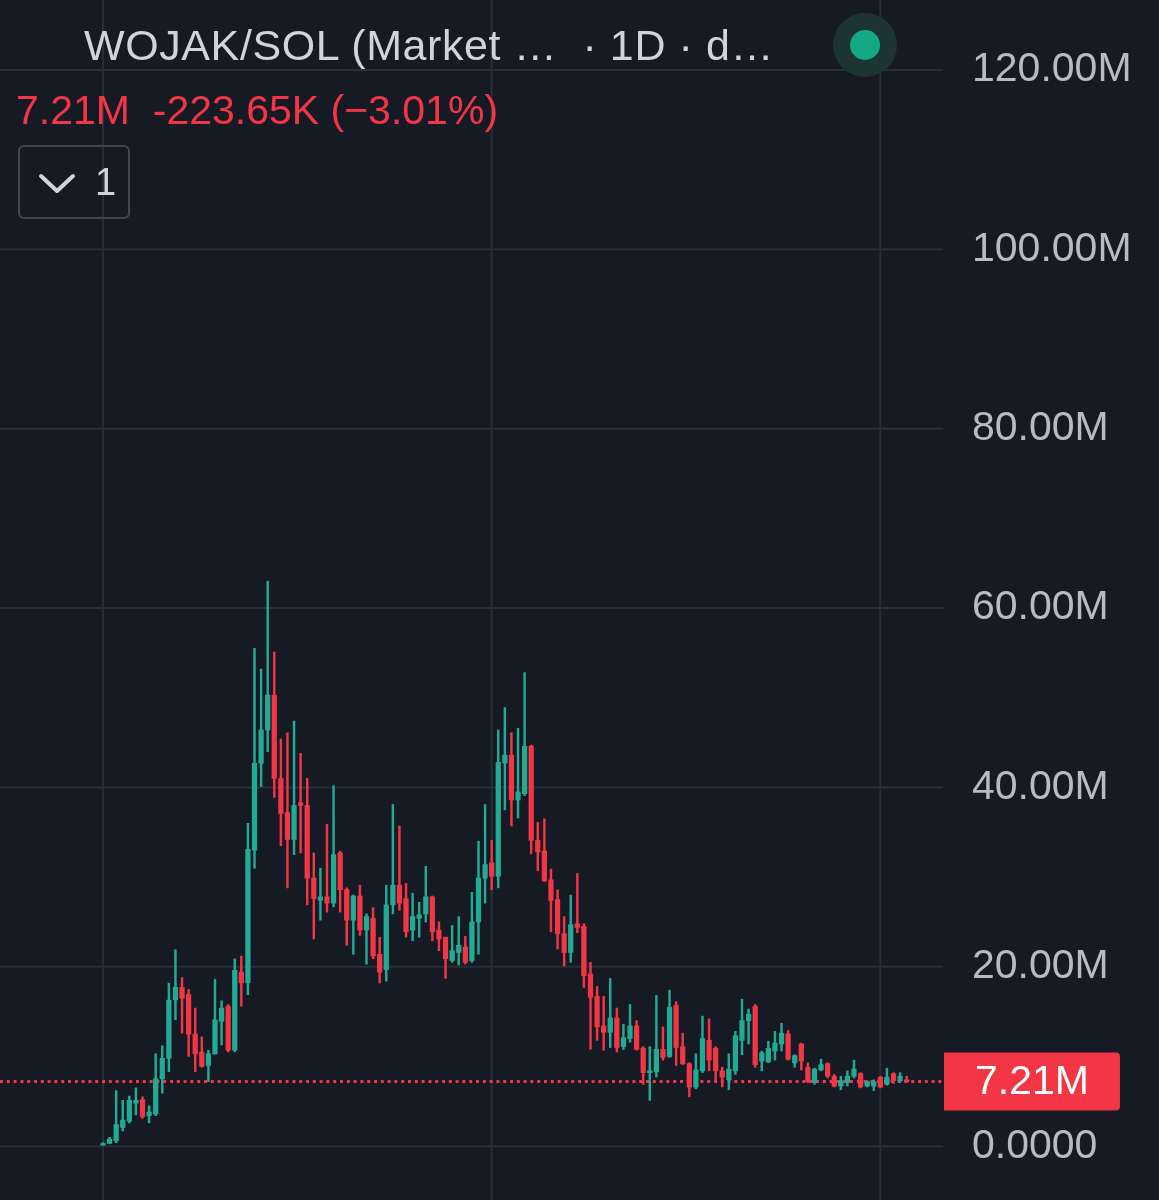 The height and width of the screenshot is (1200, 1159). Describe the element at coordinates (106, 182) in the screenshot. I see `annotation: 1` at that location.